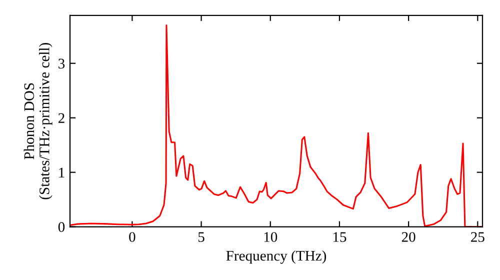 The height and width of the screenshot is (280, 500). I want to click on x-tick-label: 20, so click(409, 237).